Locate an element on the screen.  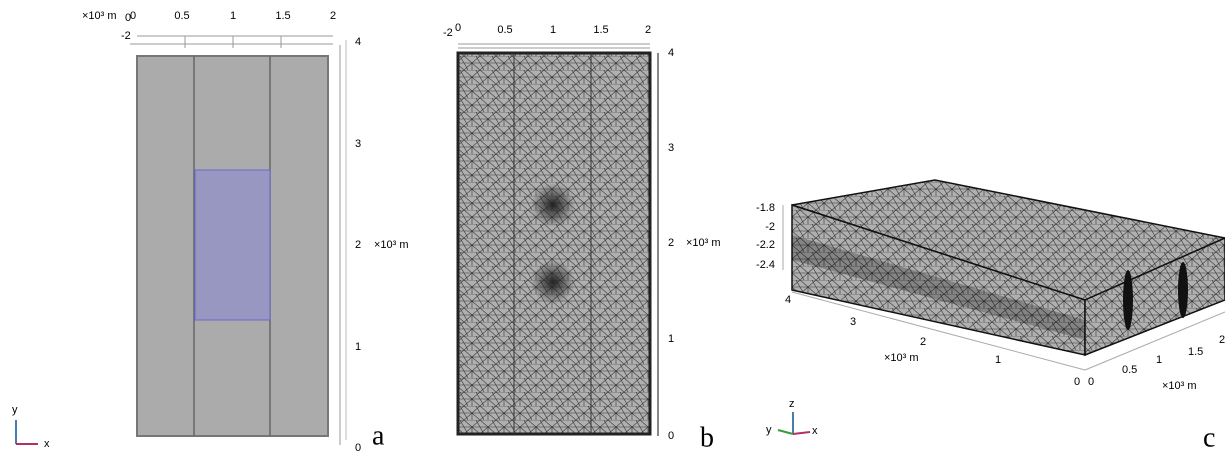
scale-unit: ×10³ m is located at coordinates (99, 16).